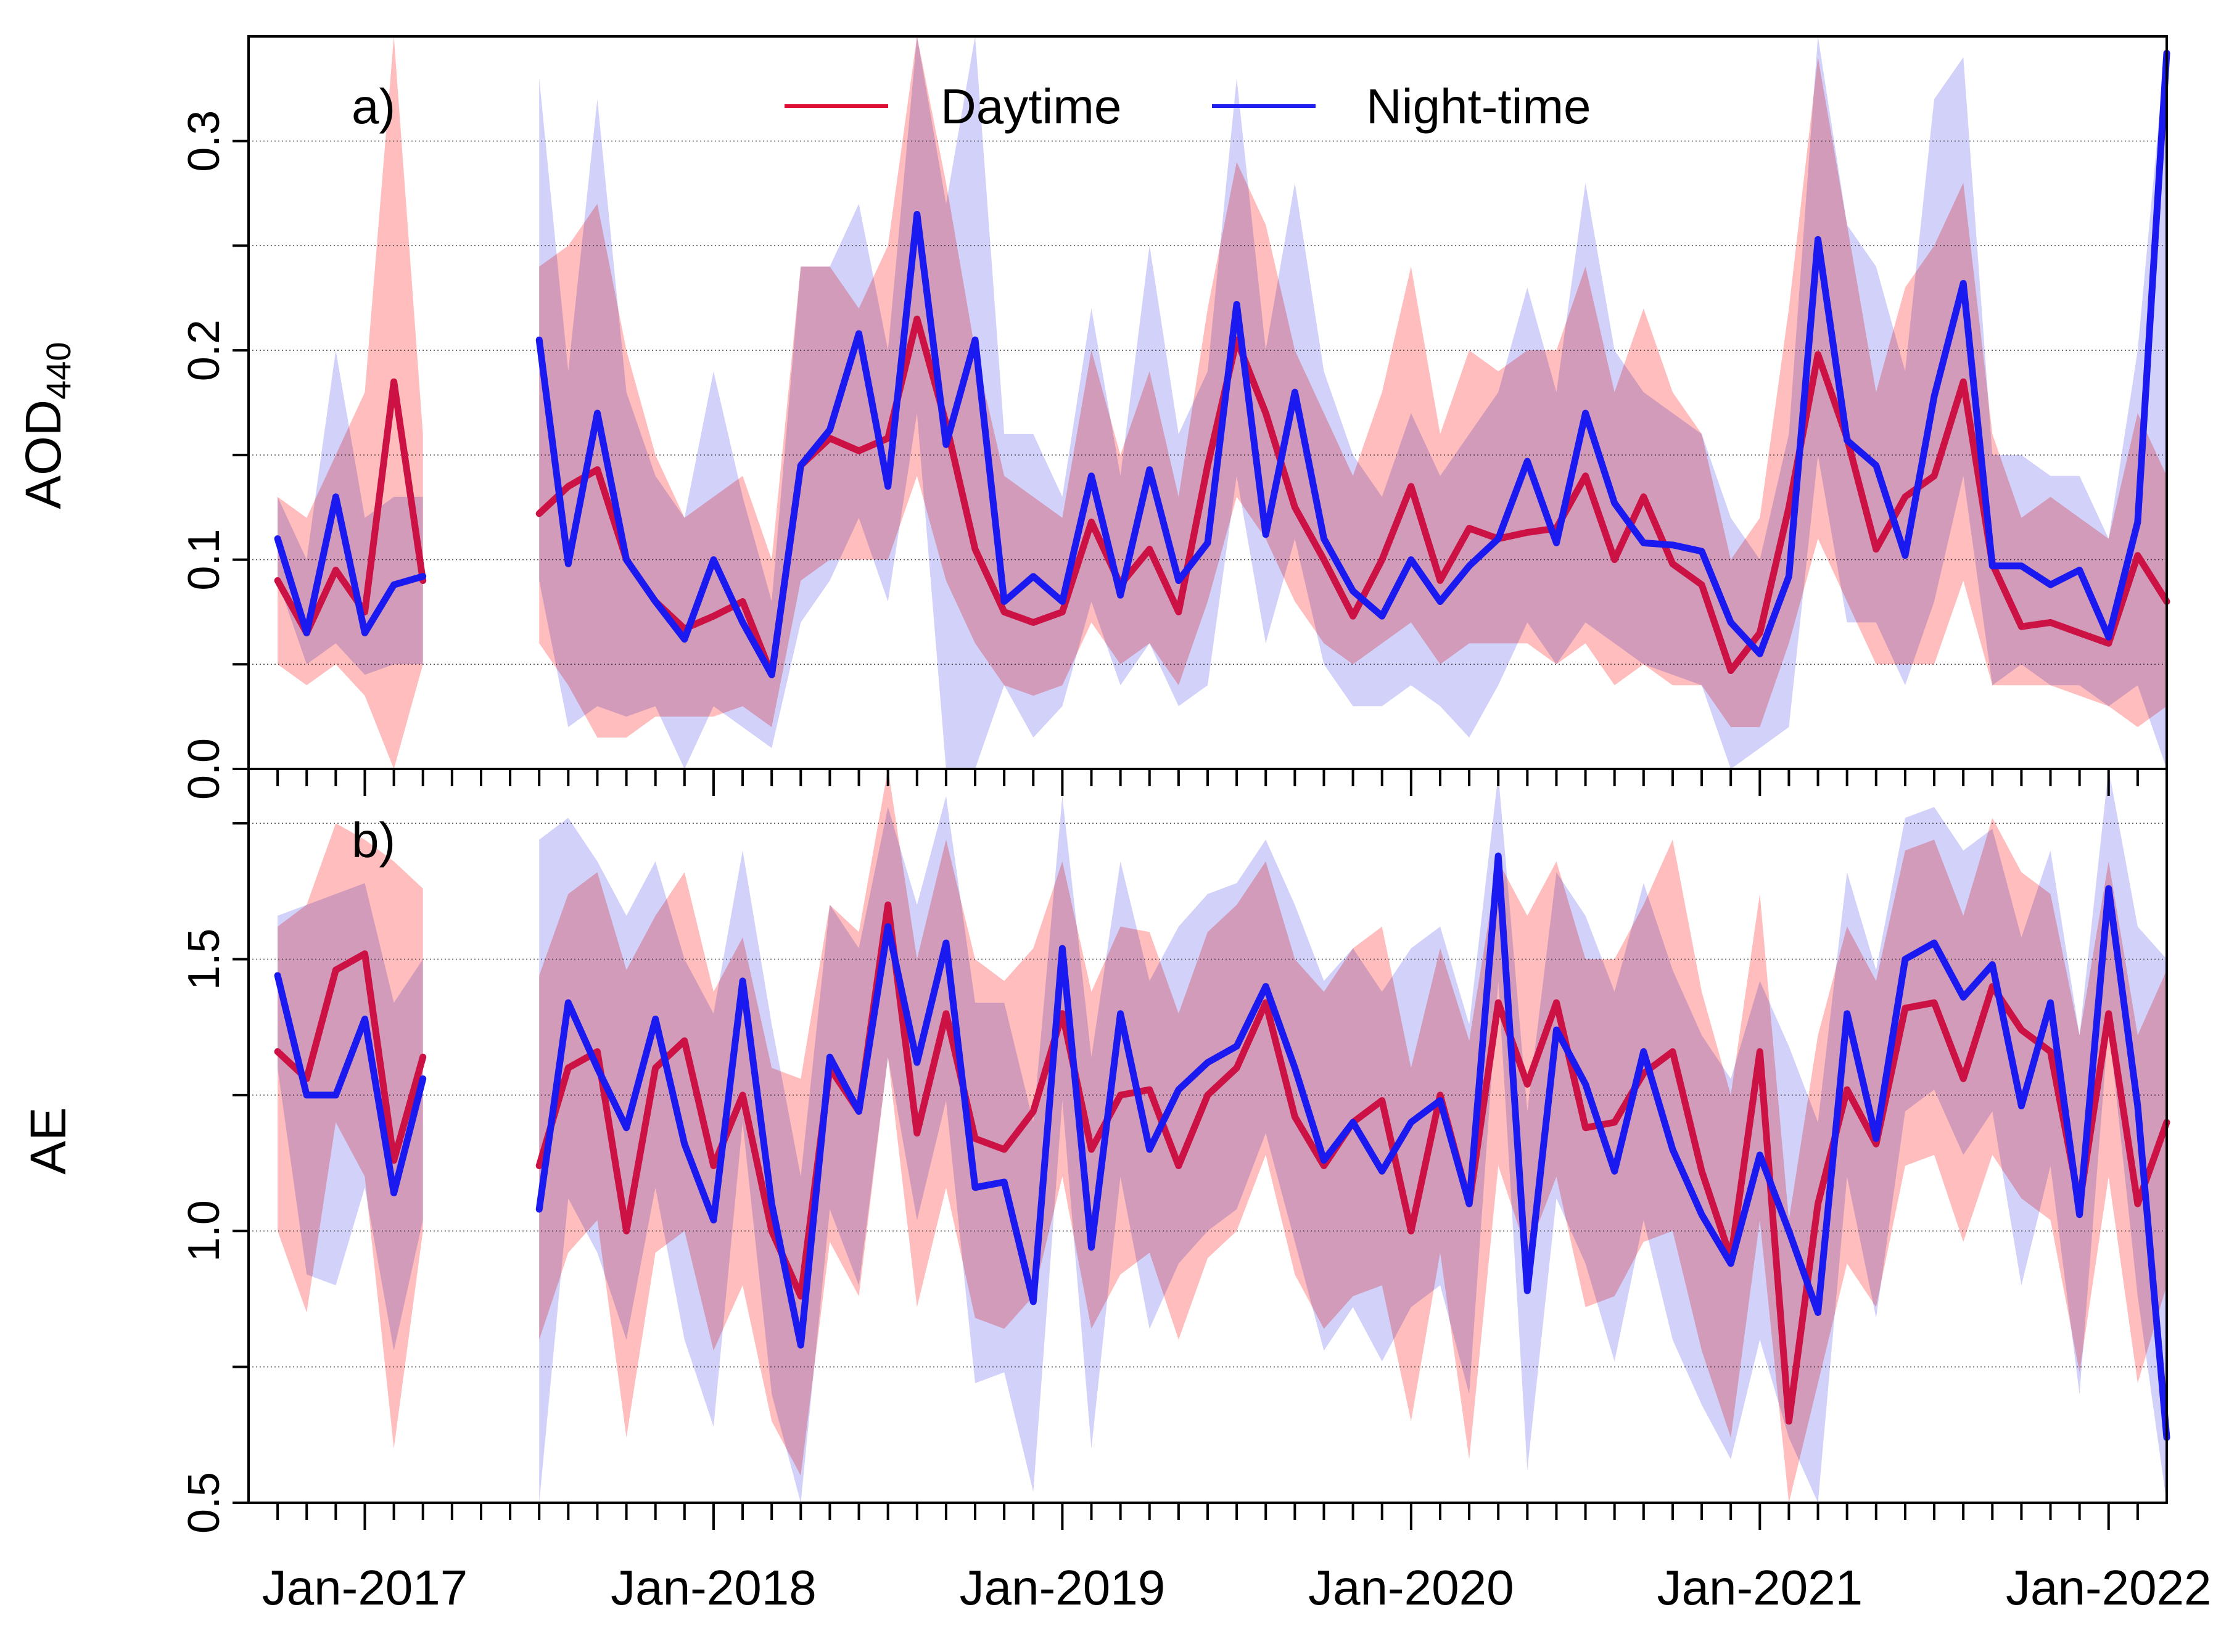  What do you see at coordinates (1031, 106) in the screenshot?
I see `legend-daytime-label: Daytime` at bounding box center [1031, 106].